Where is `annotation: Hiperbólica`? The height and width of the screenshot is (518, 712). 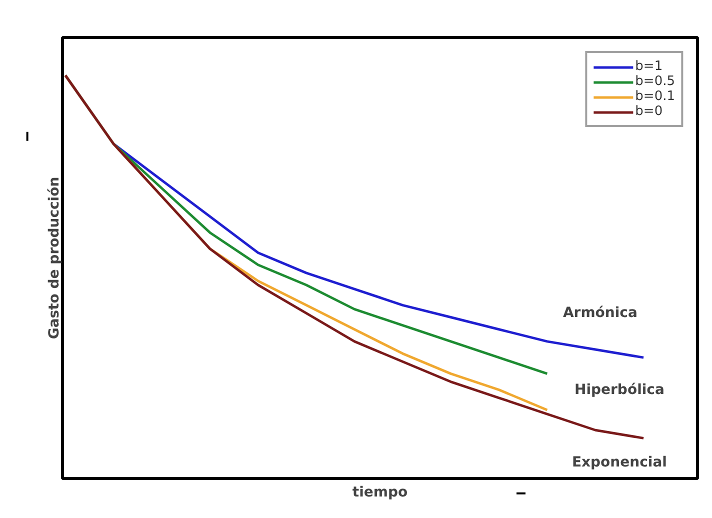 annotation: Hiperbólica is located at coordinates (619, 390).